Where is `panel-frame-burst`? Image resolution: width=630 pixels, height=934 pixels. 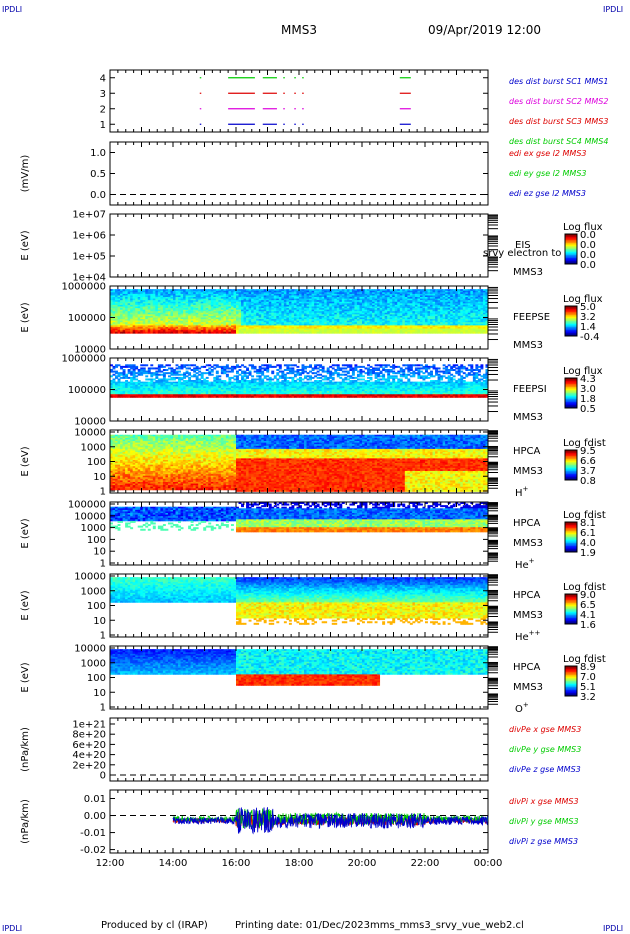
panel-frame-burst is located at coordinates (299, 101).